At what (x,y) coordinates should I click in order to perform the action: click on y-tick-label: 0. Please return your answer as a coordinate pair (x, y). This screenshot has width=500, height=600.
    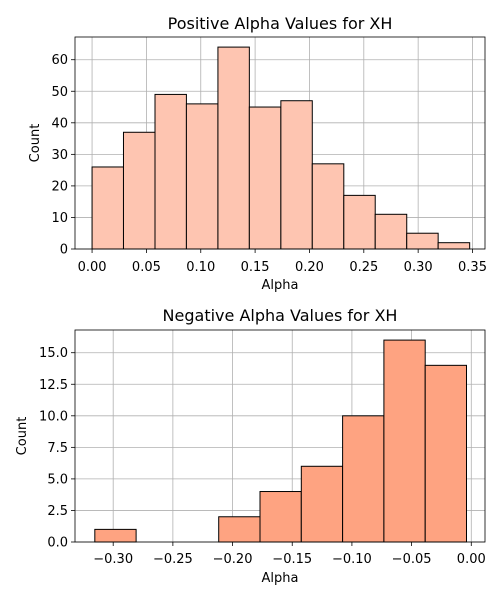
    Looking at the image, I should click on (64, 250).